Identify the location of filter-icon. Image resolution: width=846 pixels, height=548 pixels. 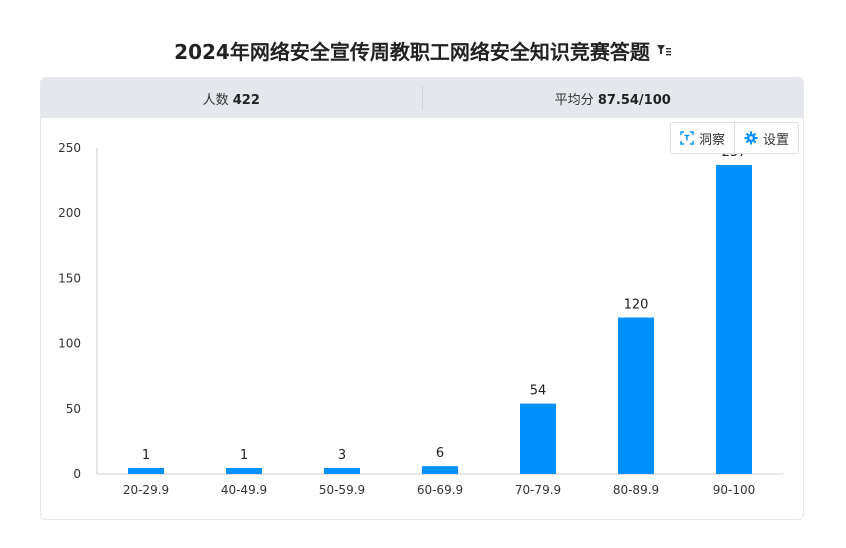
(664, 50).